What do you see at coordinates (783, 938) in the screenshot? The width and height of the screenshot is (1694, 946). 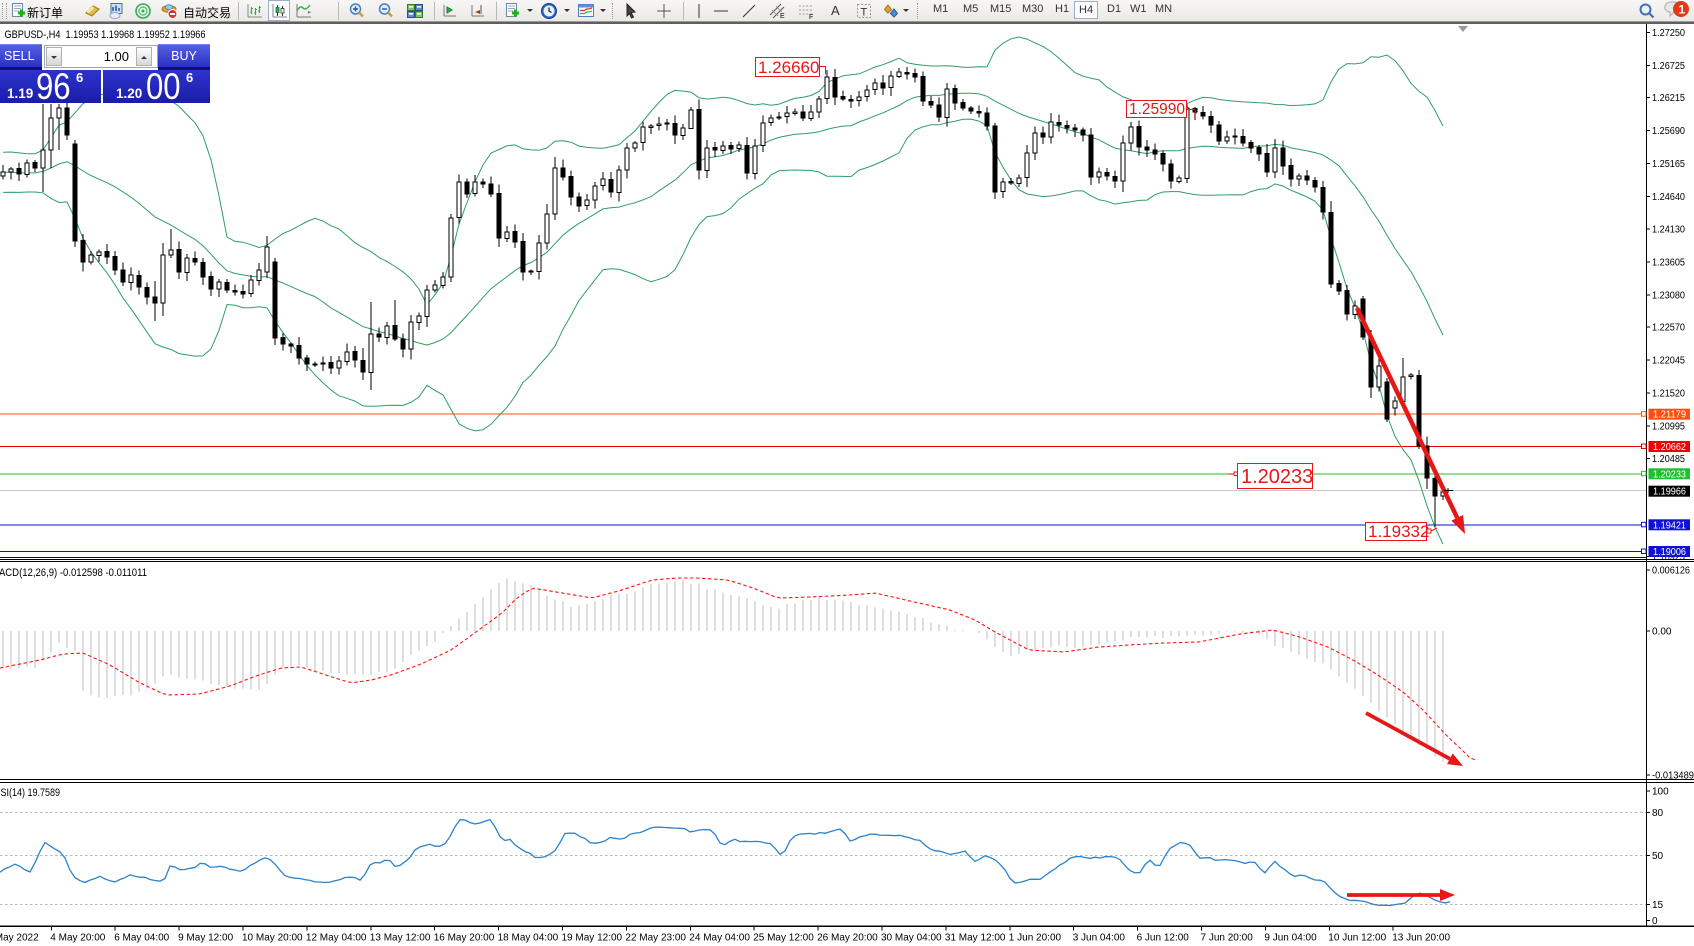 I see `svg-text: 25 May 12:00` at bounding box center [783, 938].